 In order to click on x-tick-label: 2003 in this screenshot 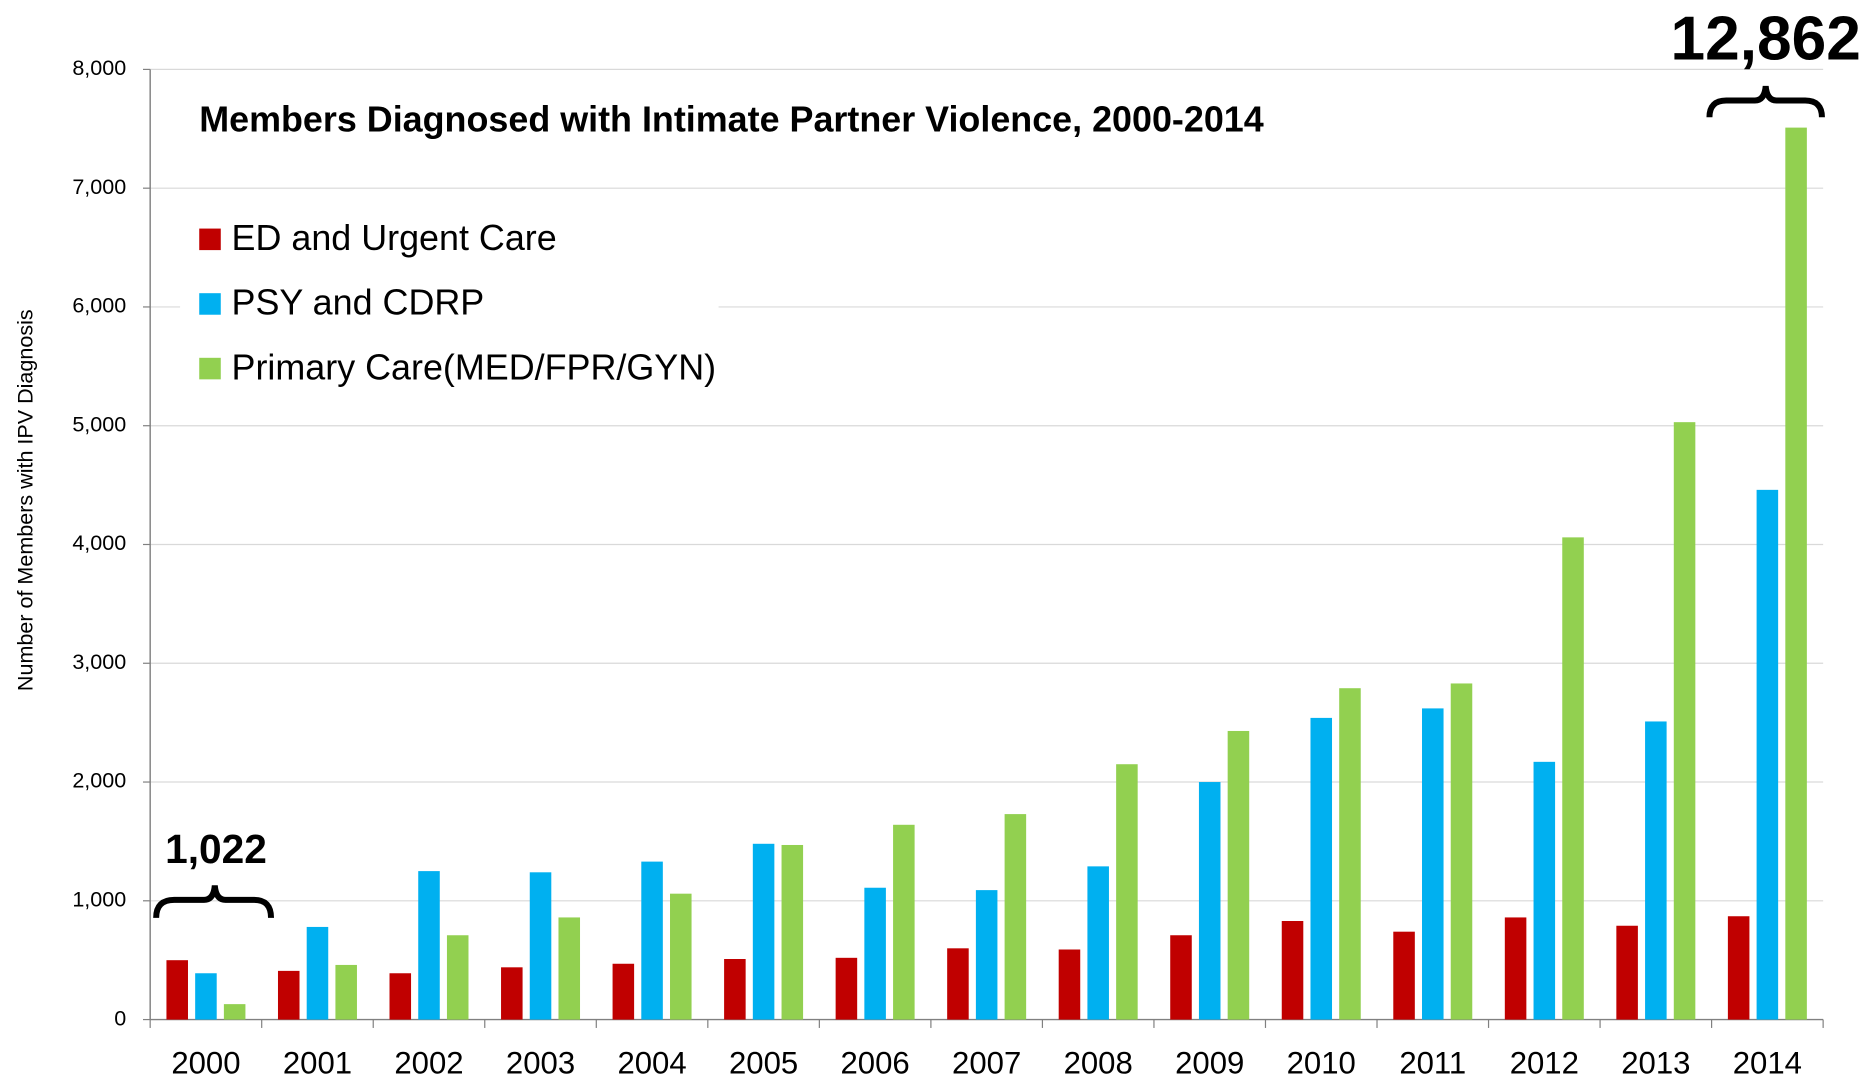, I will do `click(540, 1062)`.